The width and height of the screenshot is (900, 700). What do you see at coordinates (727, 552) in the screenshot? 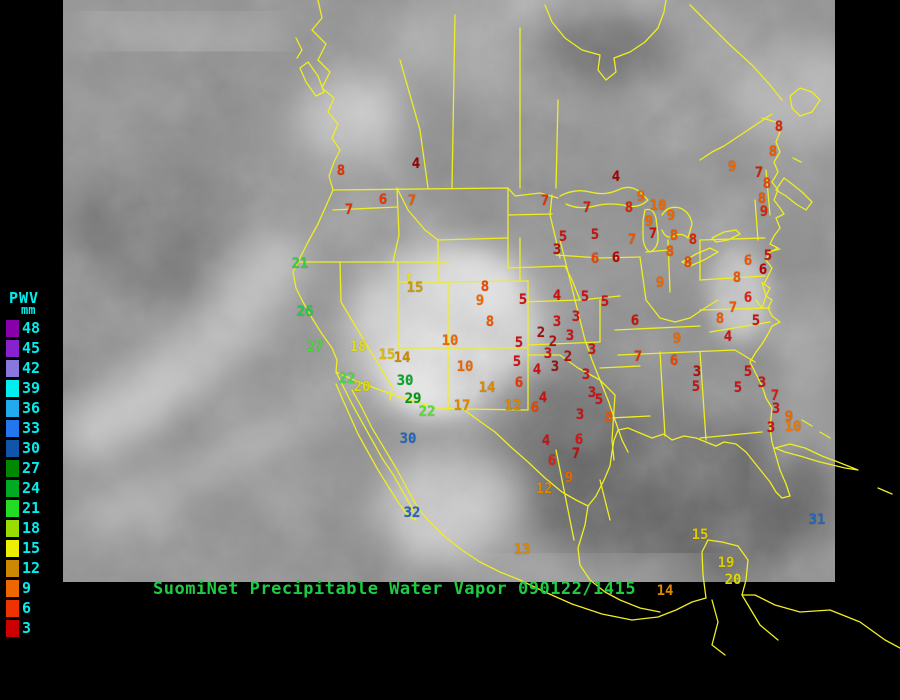
I see `yucatan-central-america` at bounding box center [727, 552].